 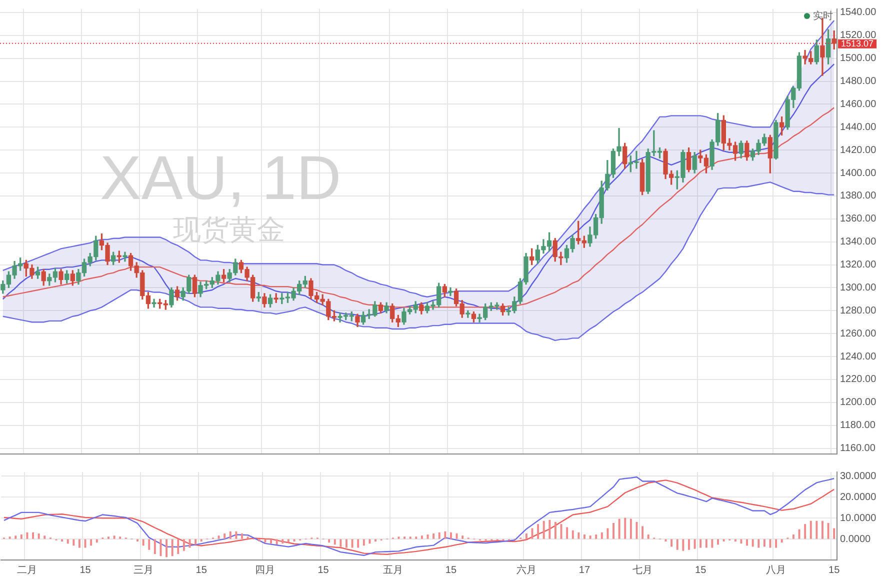 I want to click on x-tick-label: 五月, so click(x=392, y=570).